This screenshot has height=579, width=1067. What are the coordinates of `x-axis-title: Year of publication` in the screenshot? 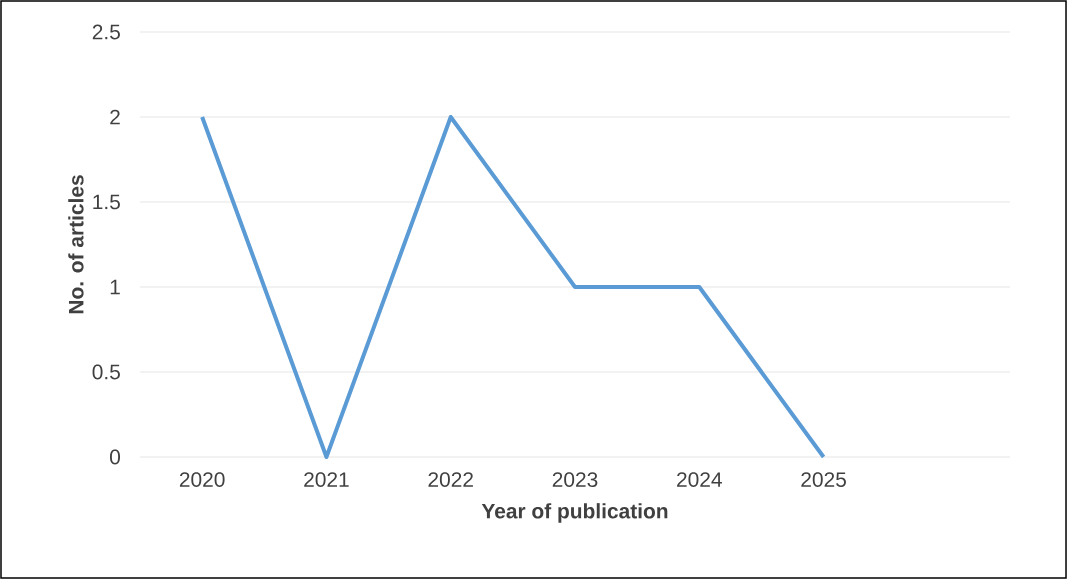 It's located at (574, 513).